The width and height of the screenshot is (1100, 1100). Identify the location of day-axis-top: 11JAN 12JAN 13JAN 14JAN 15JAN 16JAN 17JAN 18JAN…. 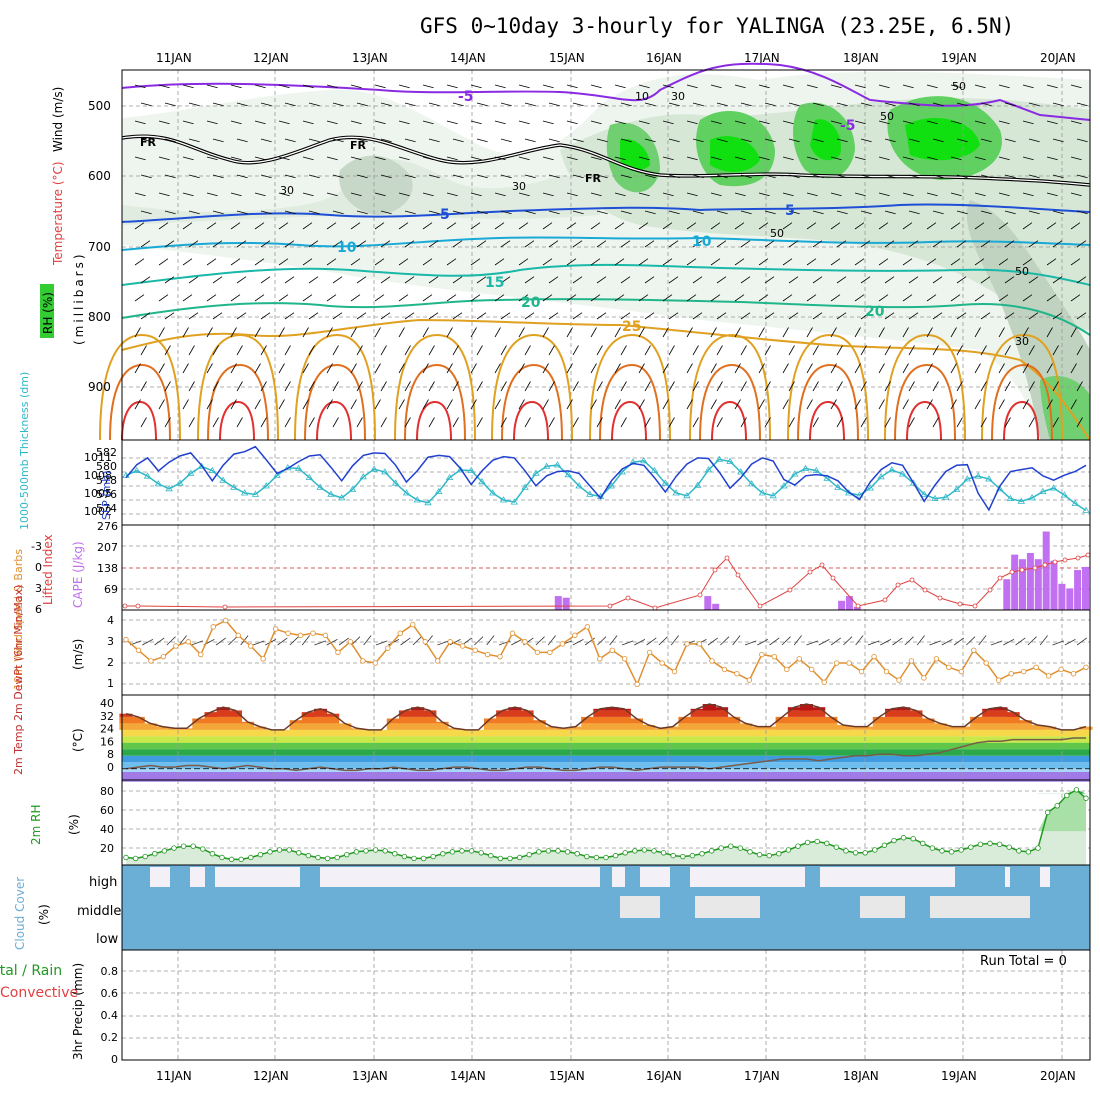
(616, 58).